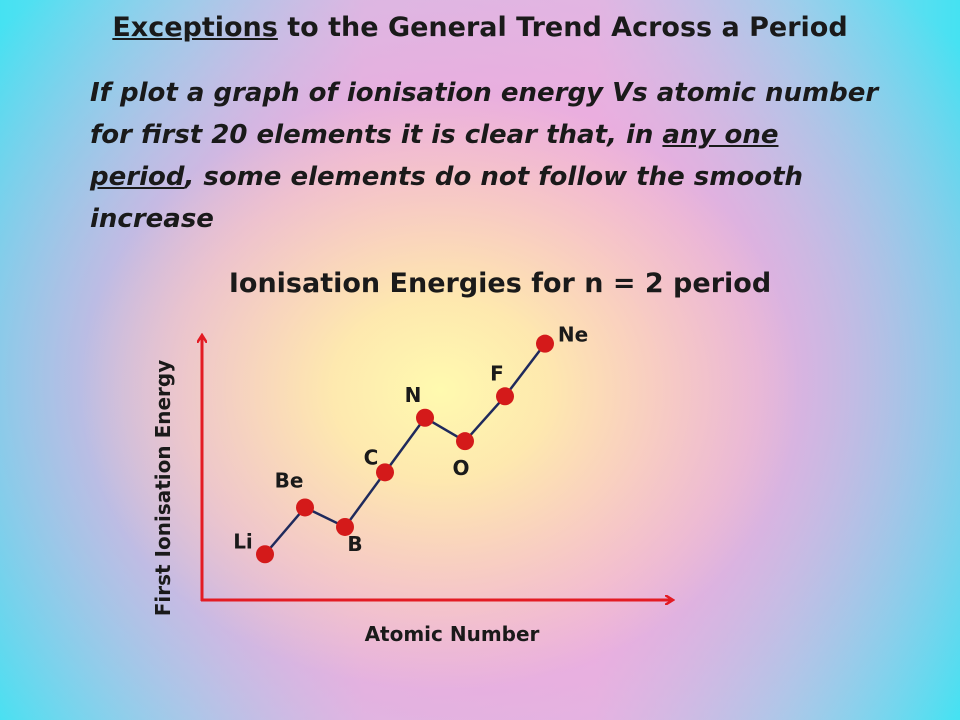 This screenshot has width=960, height=720. I want to click on data-label-be: Be, so click(289, 480).